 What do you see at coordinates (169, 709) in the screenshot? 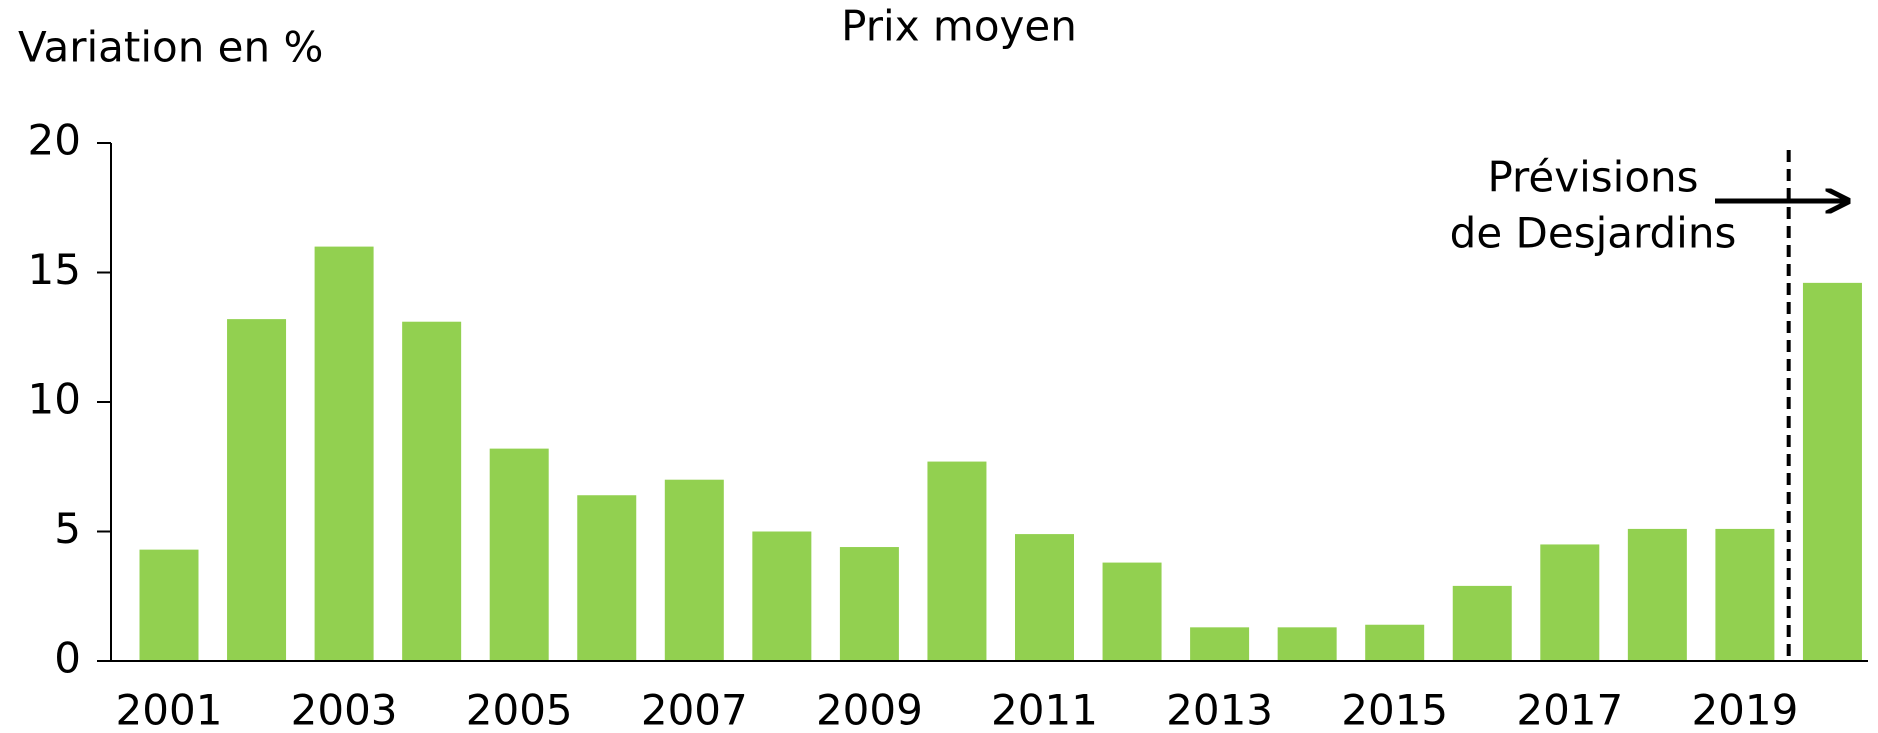
I see `x-tick-label: 2001` at bounding box center [169, 709].